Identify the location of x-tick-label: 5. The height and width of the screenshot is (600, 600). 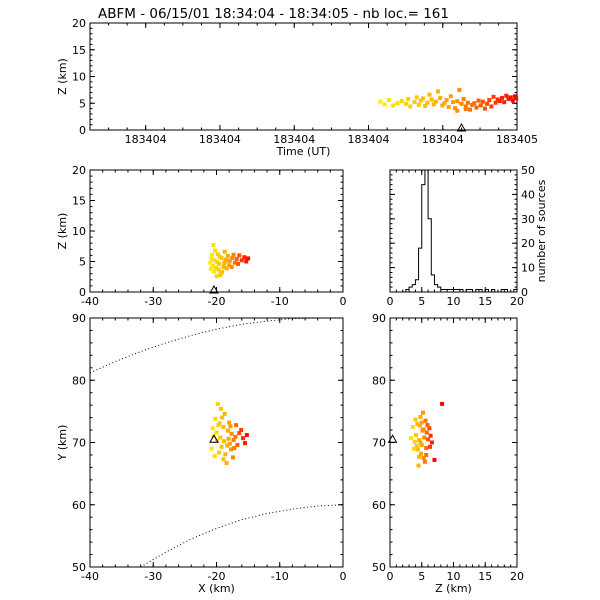
(421, 576).